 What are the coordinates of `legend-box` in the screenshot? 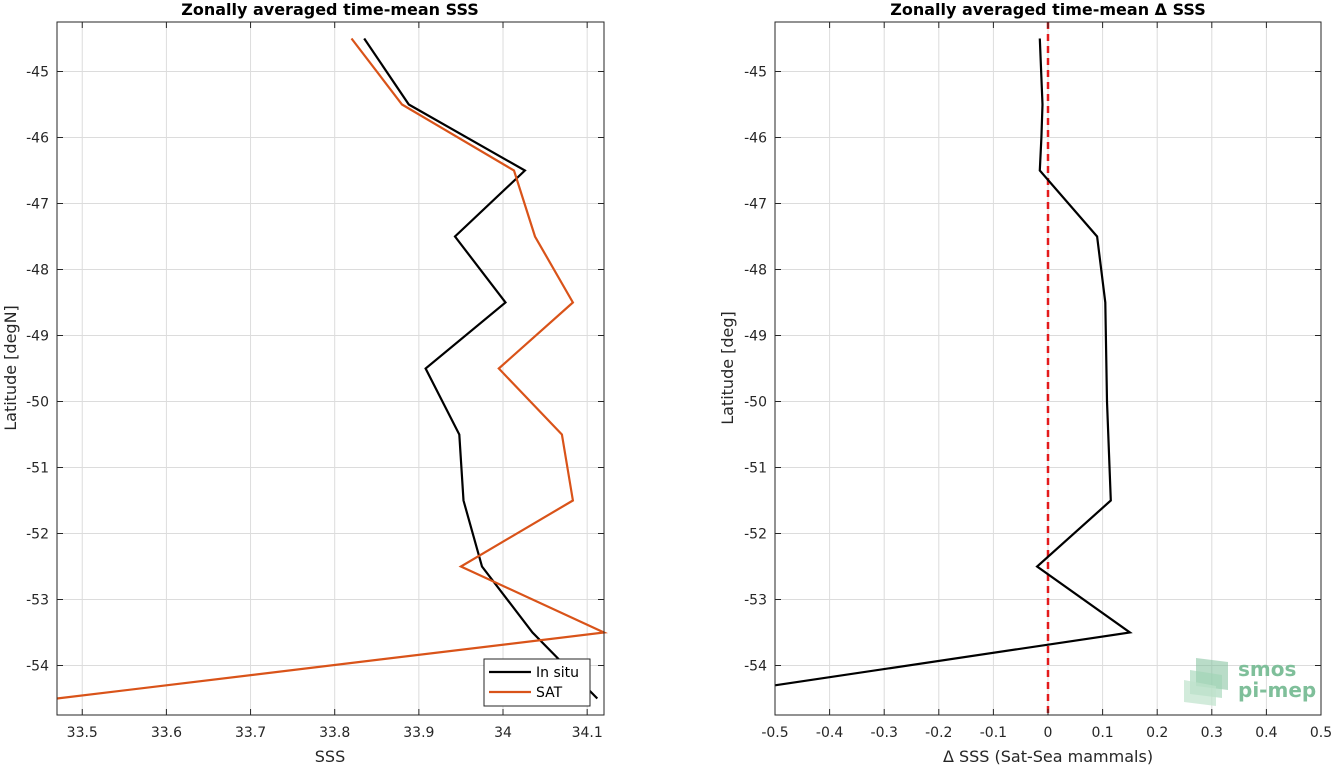 It's located at (537, 682).